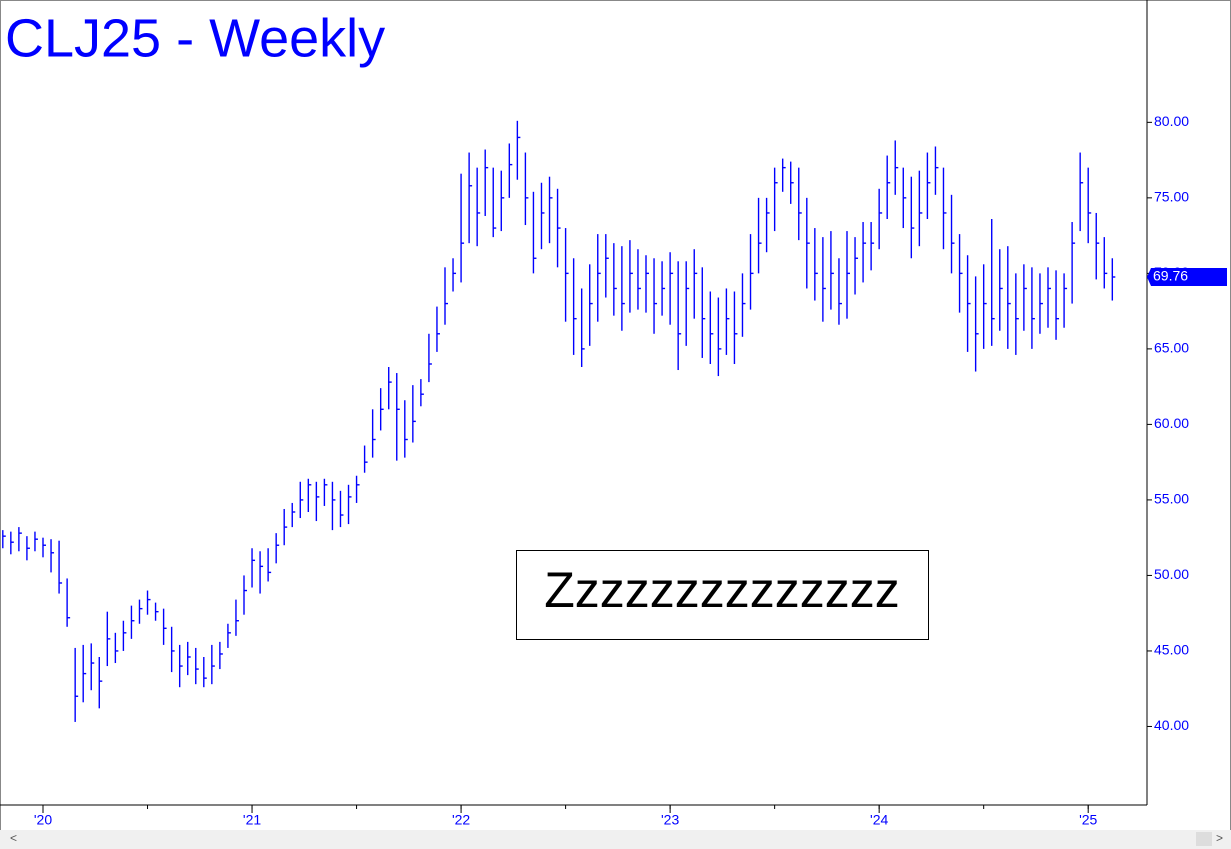  I want to click on y-tick-label: 75.00, so click(1171, 197).